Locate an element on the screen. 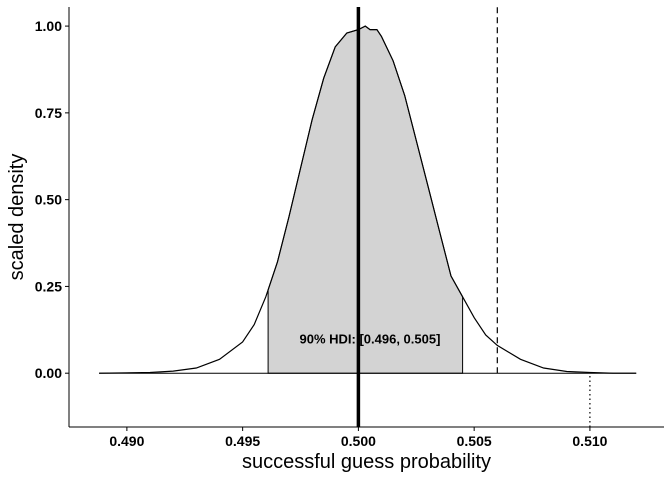 The width and height of the screenshot is (672, 480). y-axis-title: scaled density is located at coordinates (17, 217).